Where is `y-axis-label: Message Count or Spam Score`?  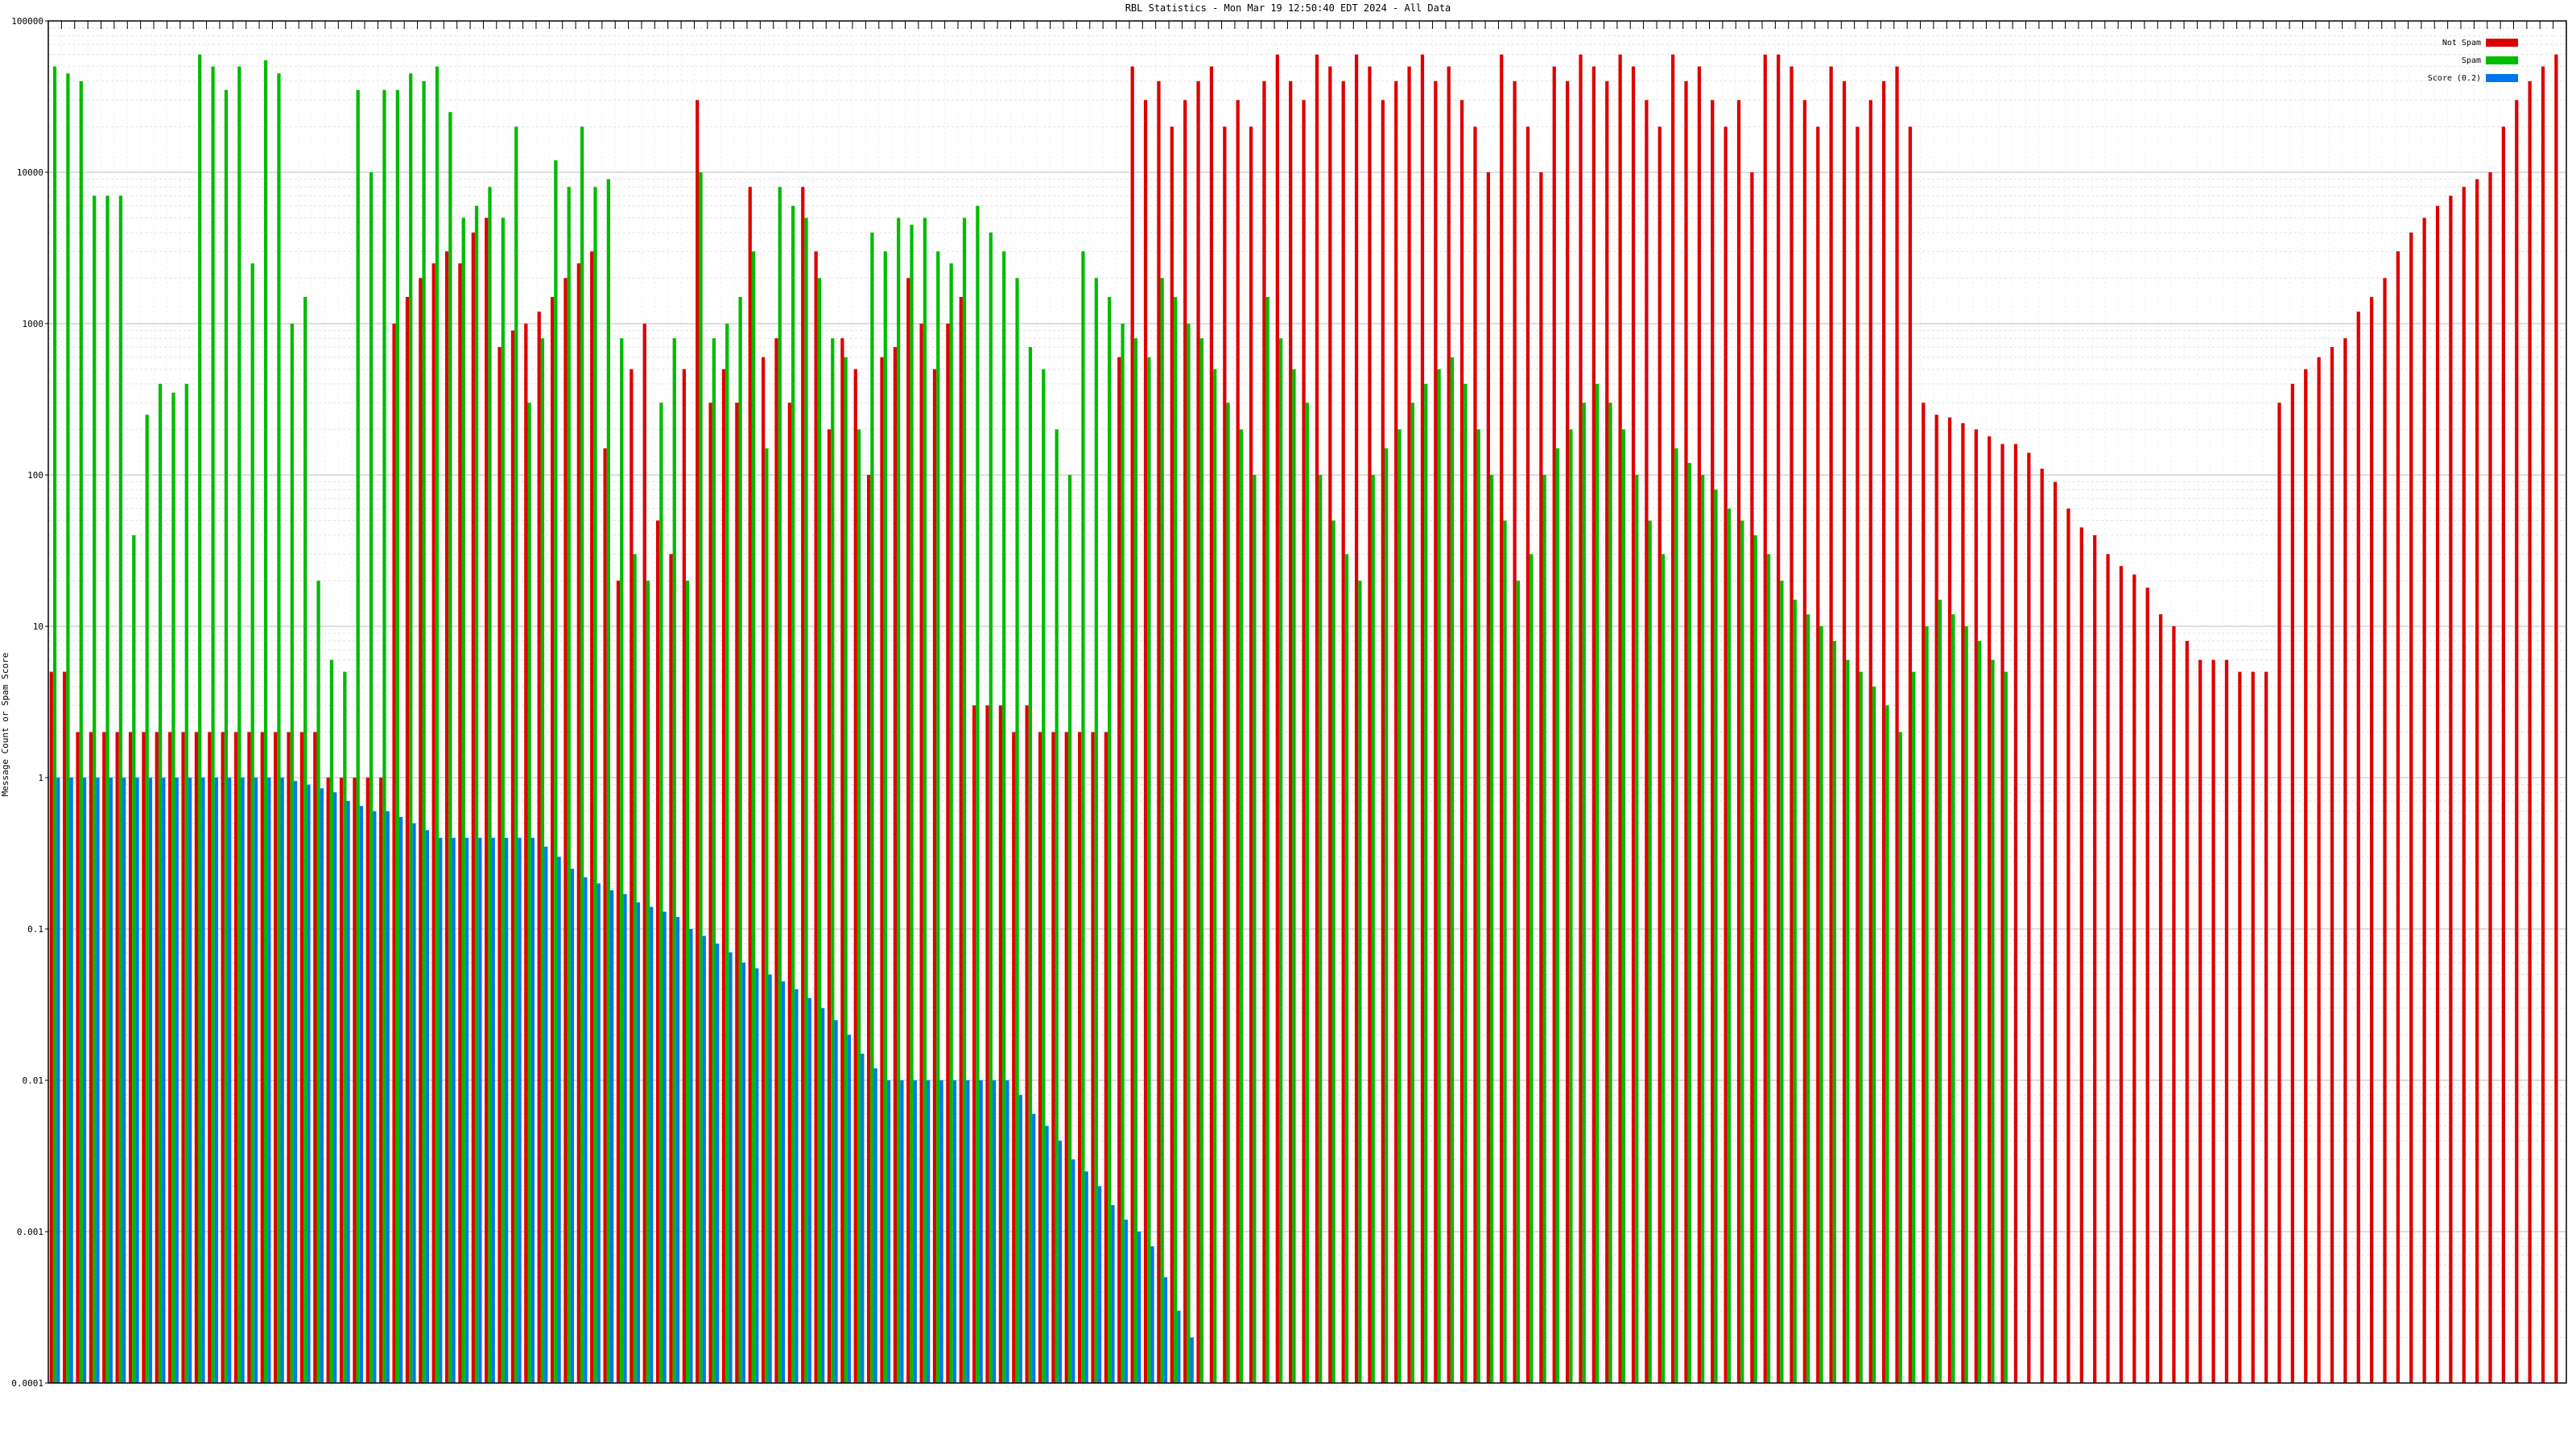 y-axis-label: Message Count or Spam Score is located at coordinates (5, 725).